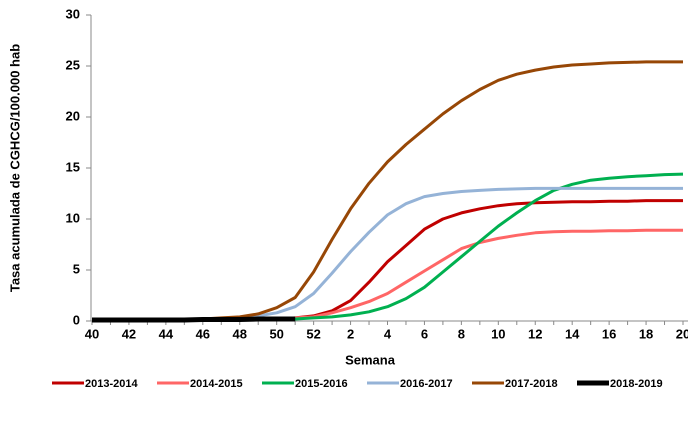 This screenshot has width=688, height=428. What do you see at coordinates (370, 359) in the screenshot?
I see `x-axis-title: Semana` at bounding box center [370, 359].